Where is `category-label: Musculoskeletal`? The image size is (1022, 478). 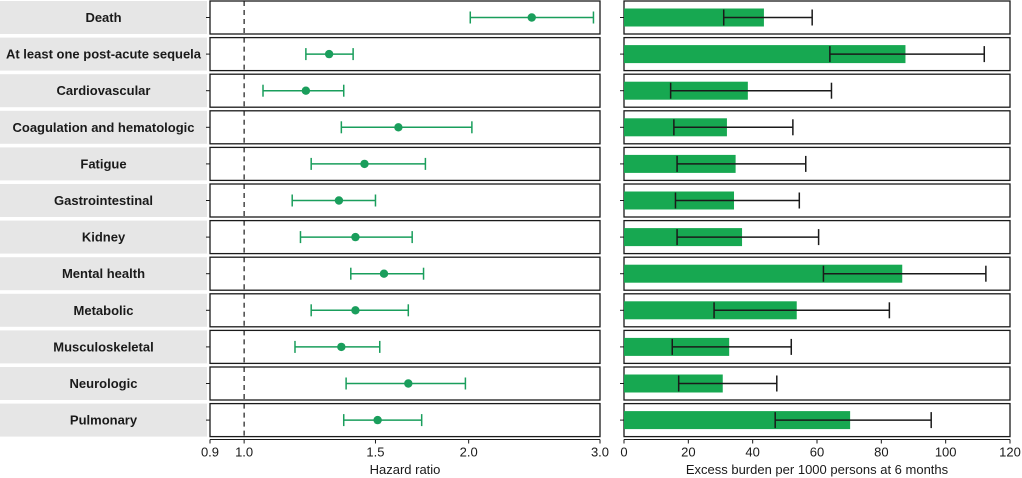
category-label: Musculoskeletal is located at coordinates (103, 346).